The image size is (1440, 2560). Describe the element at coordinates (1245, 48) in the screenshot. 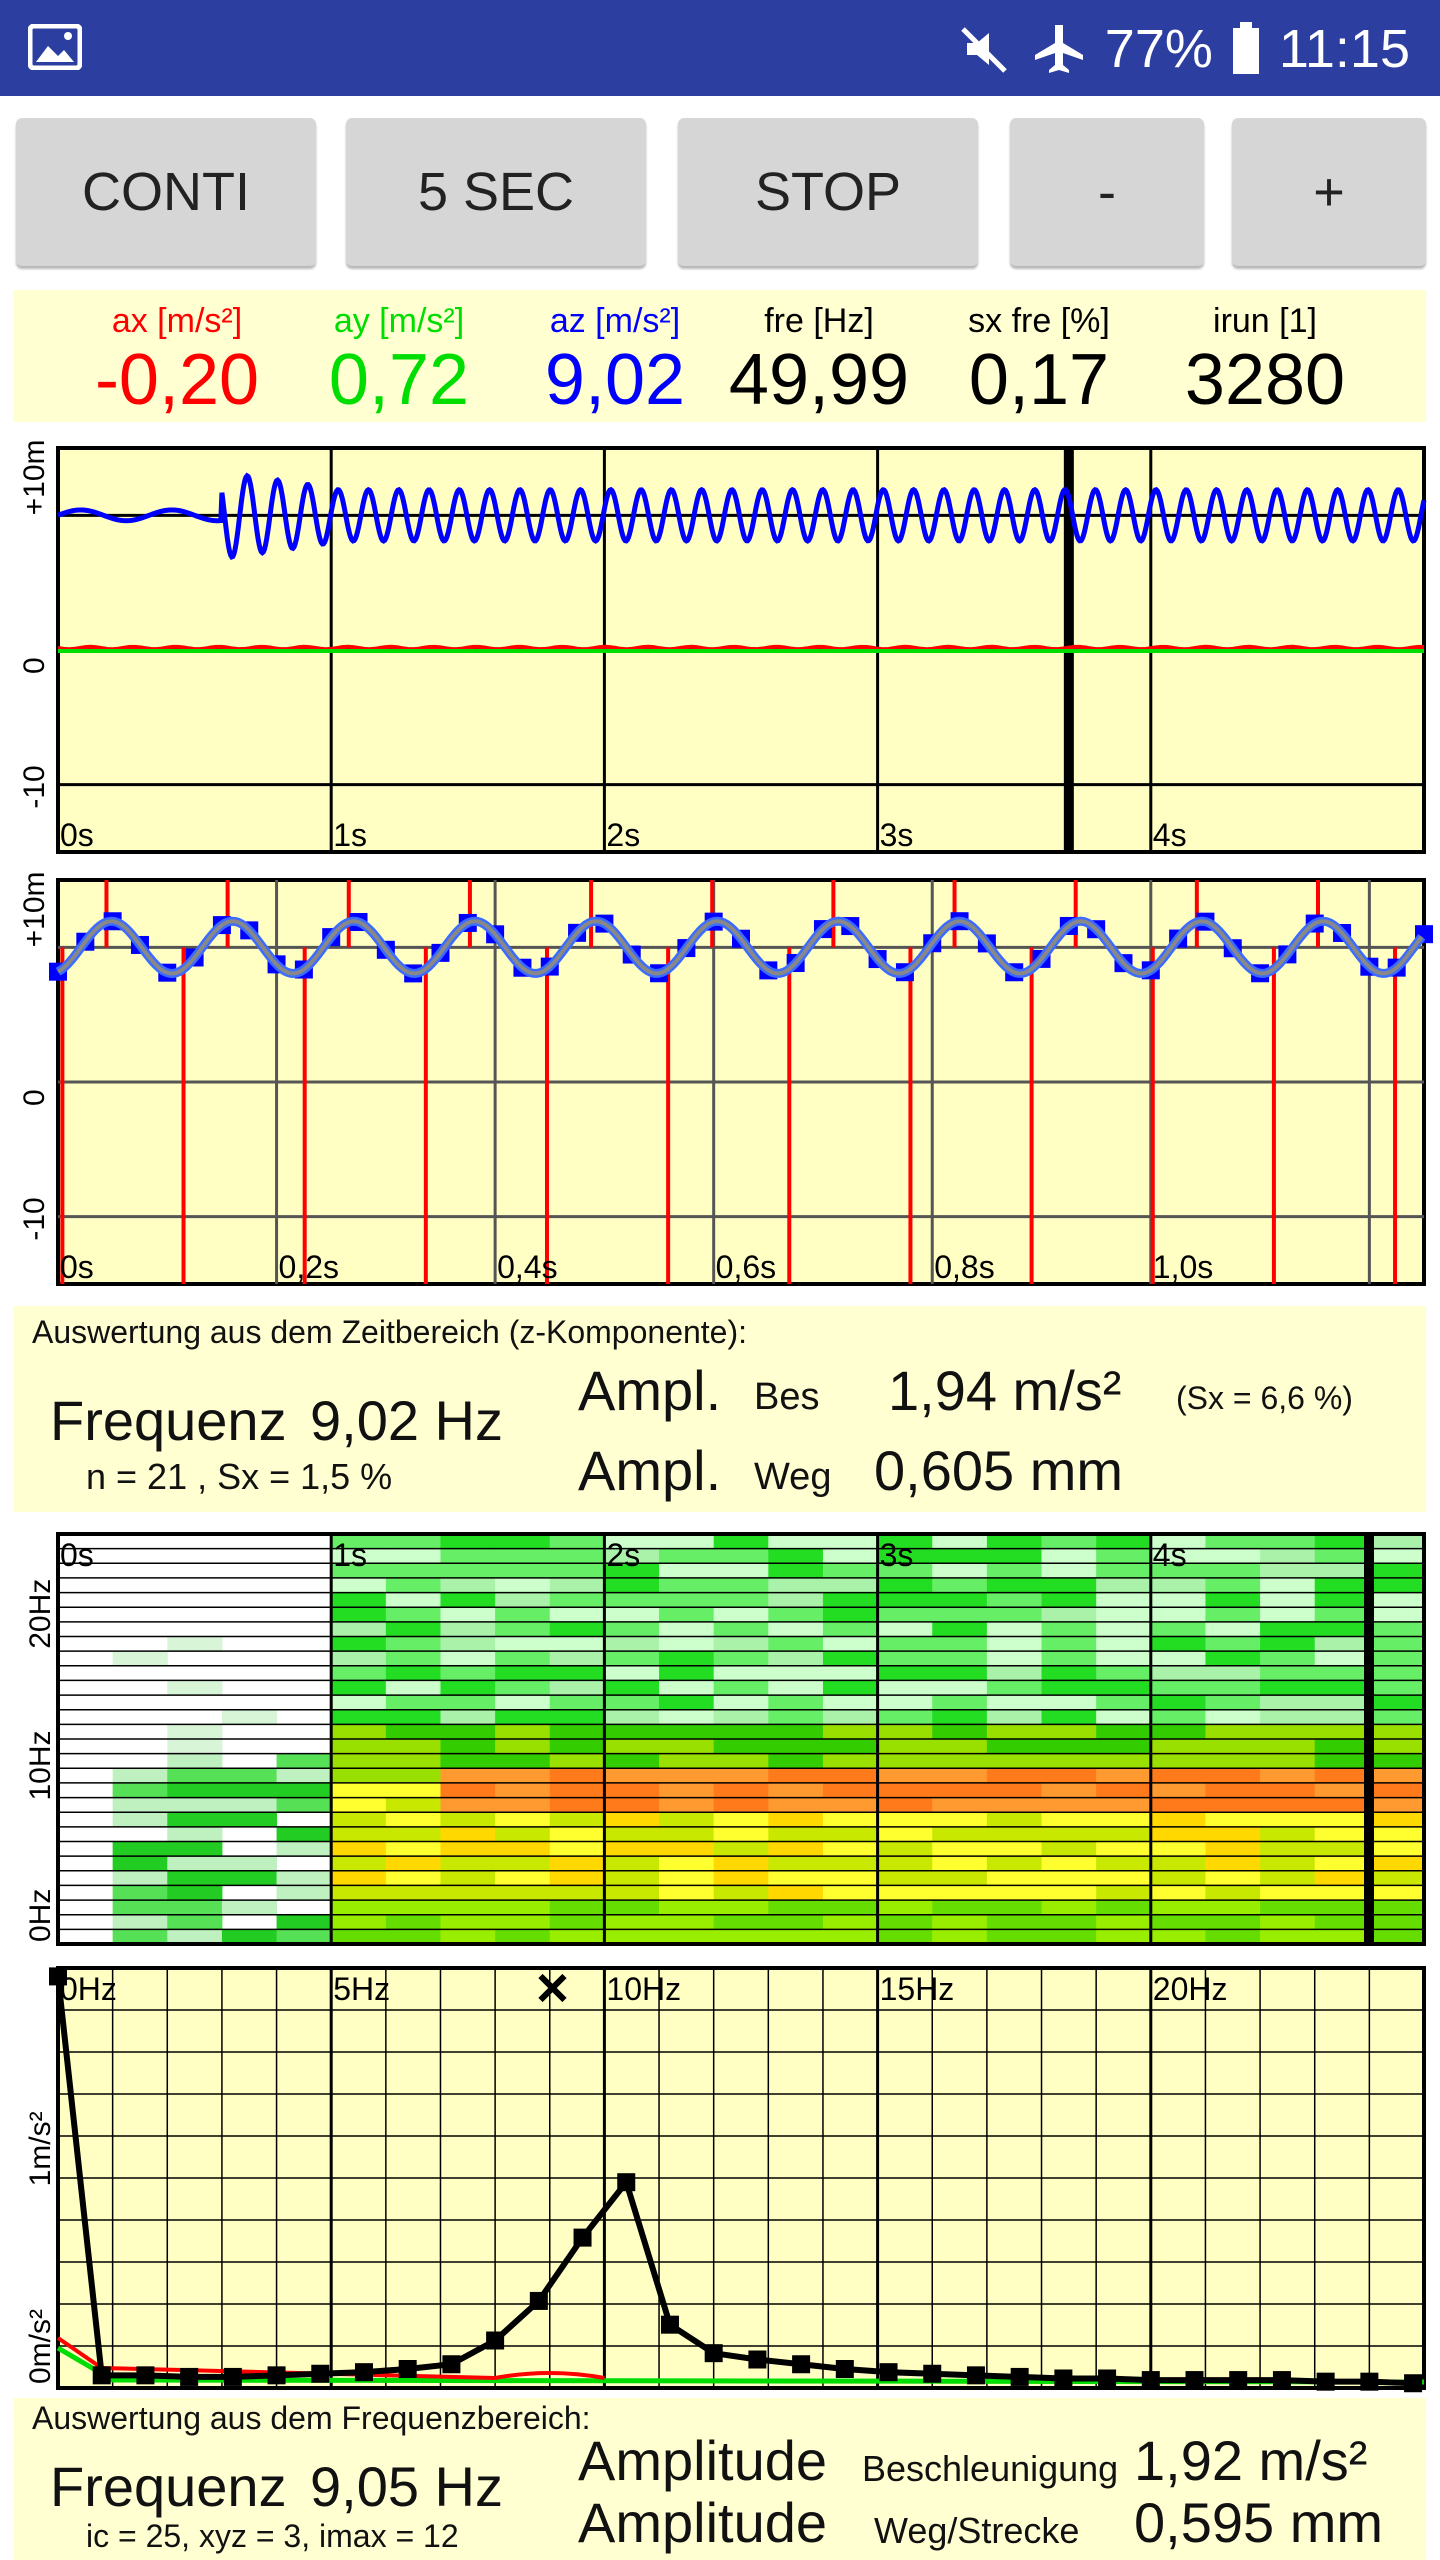

I see `battery-icon` at that location.